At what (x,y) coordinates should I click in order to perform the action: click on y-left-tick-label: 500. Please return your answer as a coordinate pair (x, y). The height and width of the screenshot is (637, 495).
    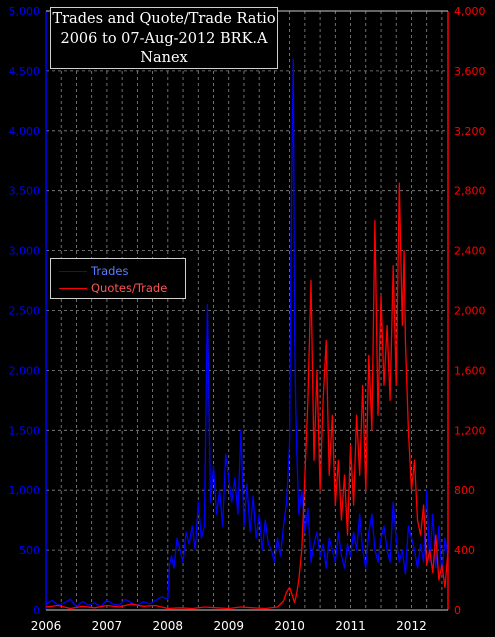
    Looking at the image, I should click on (29, 550).